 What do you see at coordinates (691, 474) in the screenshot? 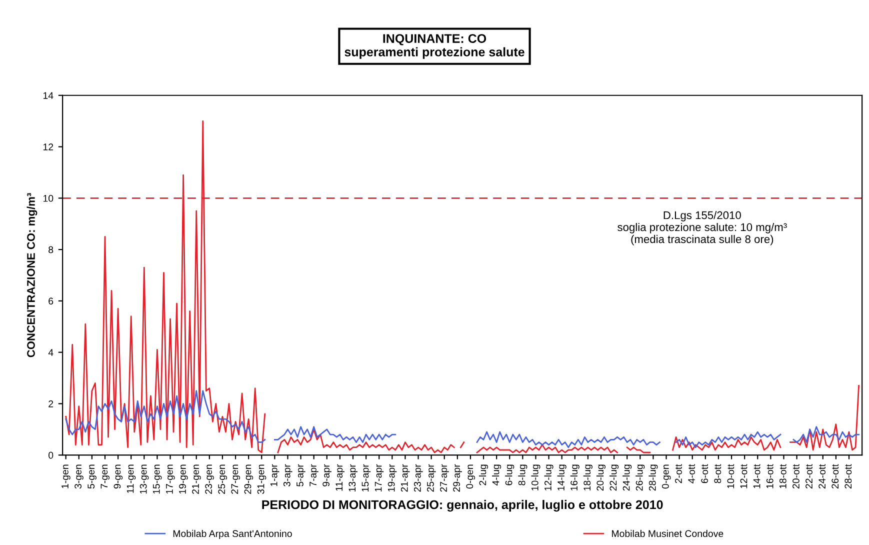
I see `x-tick-label: 4-ott` at bounding box center [691, 474].